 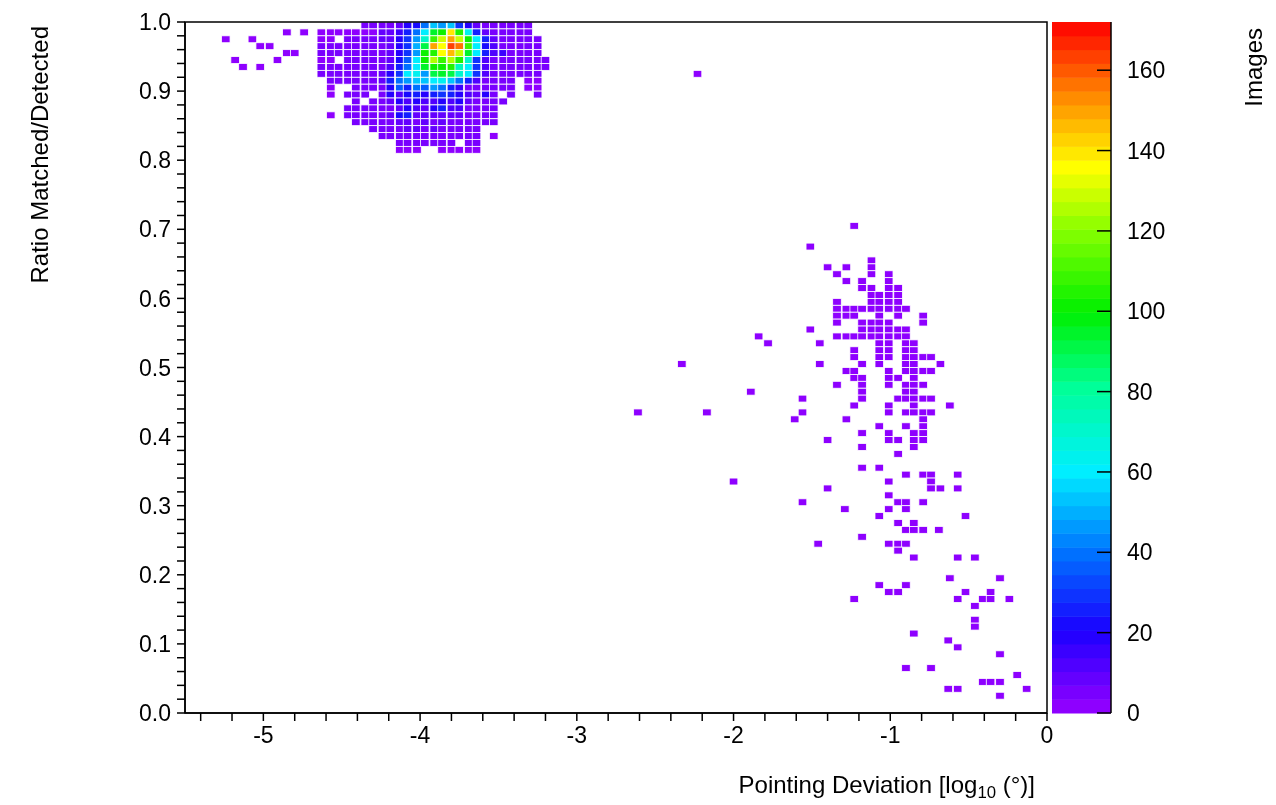 I want to click on color-bar-label: 80, so click(x=1140, y=391).